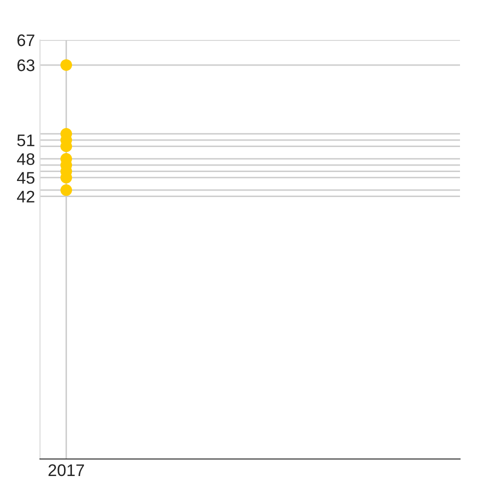  I want to click on y-tick-label: 63, so click(25, 65).